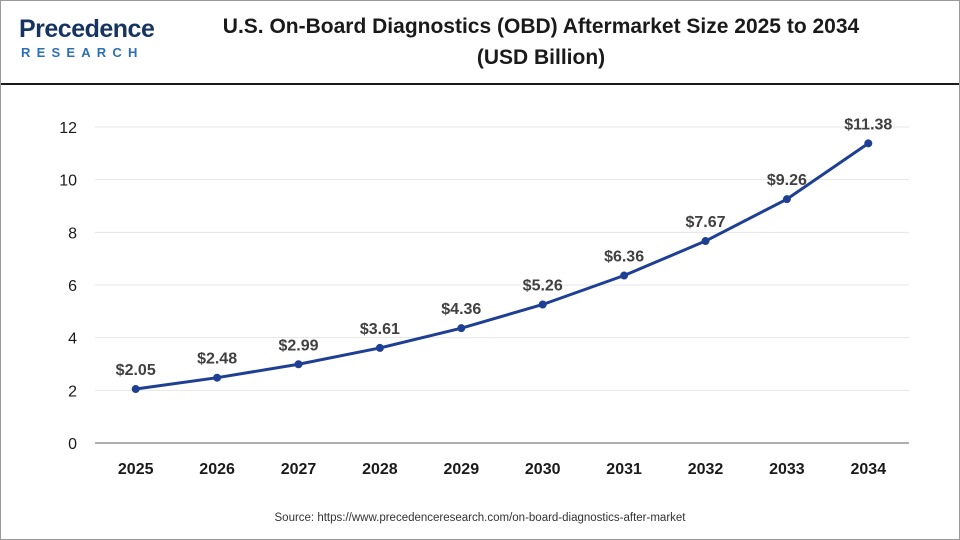 This screenshot has width=960, height=540. What do you see at coordinates (787, 180) in the screenshot?
I see `data-label: $9.26` at bounding box center [787, 180].